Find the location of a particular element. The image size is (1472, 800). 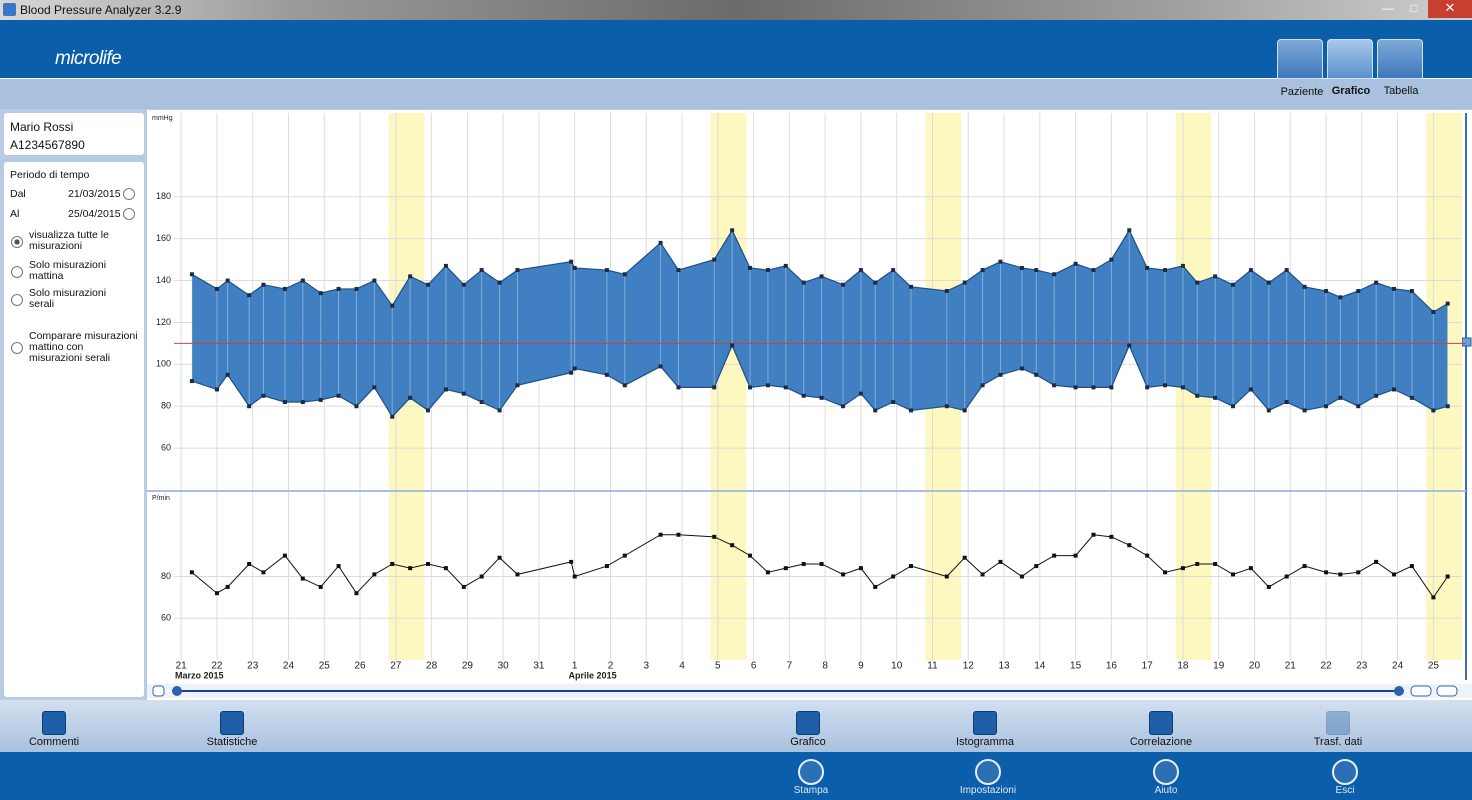

to-dropdown is located at coordinates (129, 214).